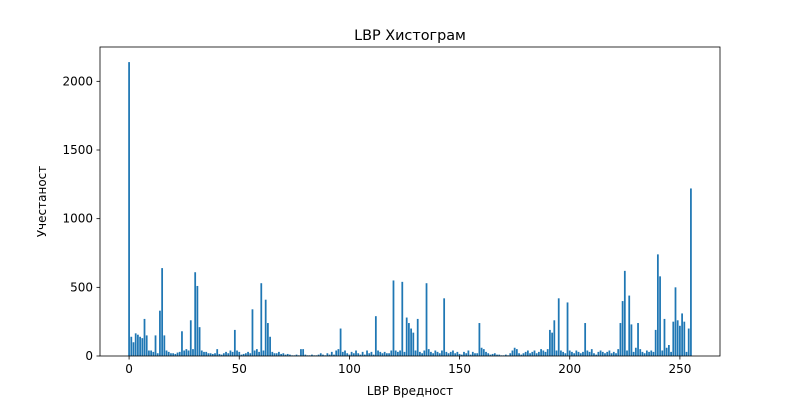  What do you see at coordinates (77, 81) in the screenshot?
I see `y-tick-label: 2000` at bounding box center [77, 81].